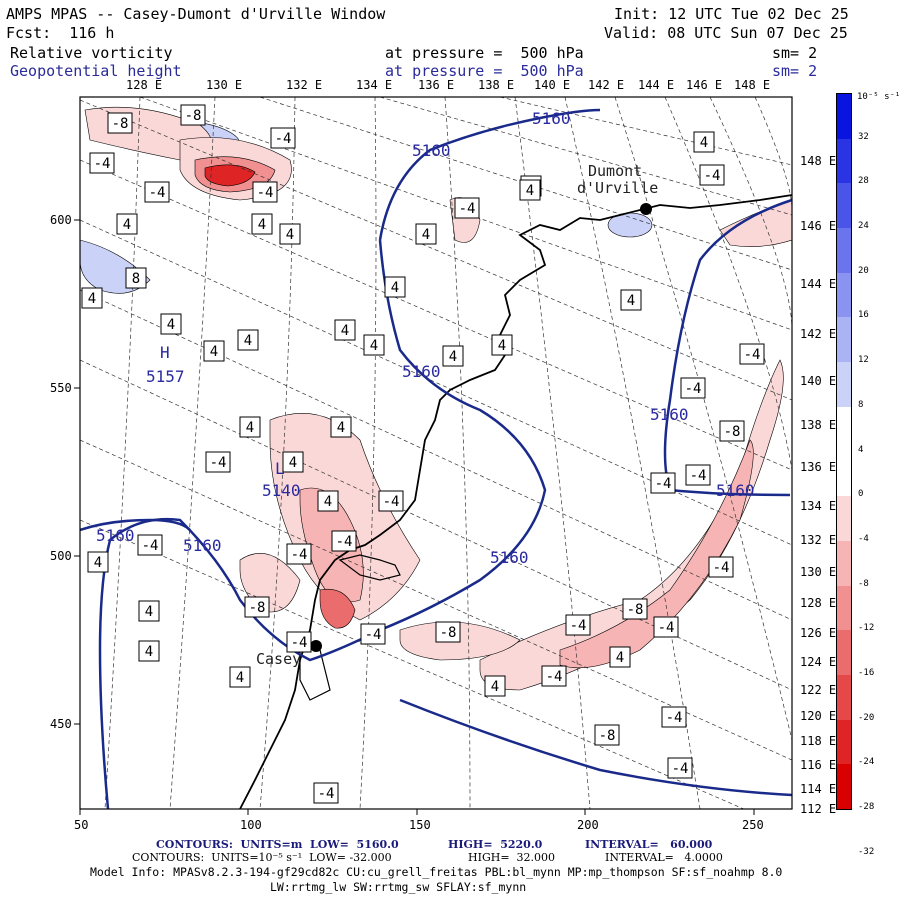  I want to click on colorbar-tick-label: -12, so click(866, 628).